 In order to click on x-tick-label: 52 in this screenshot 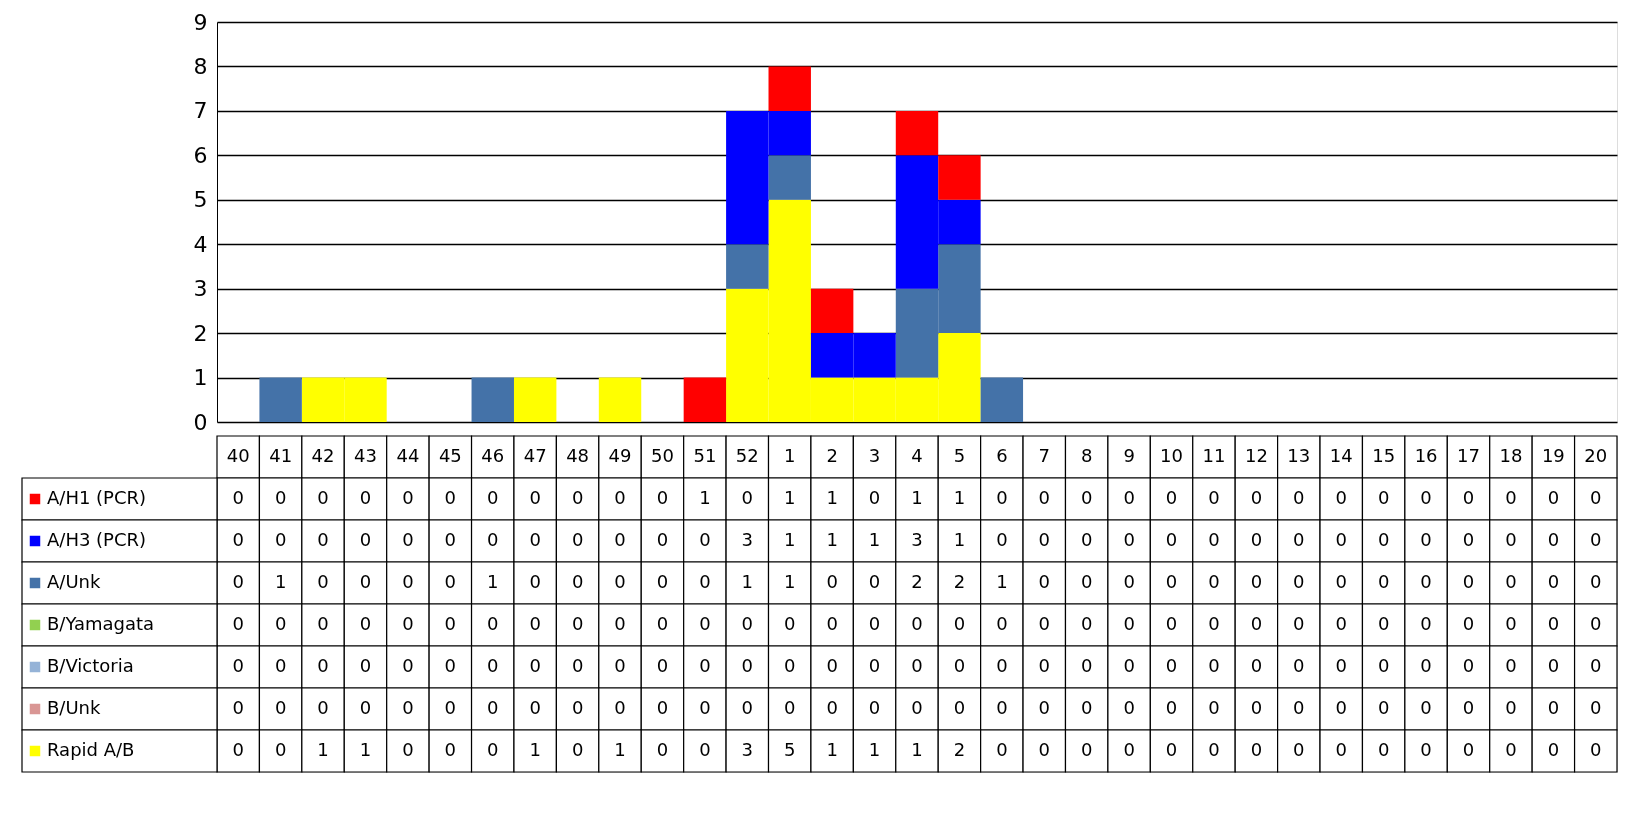, I will do `click(747, 455)`.